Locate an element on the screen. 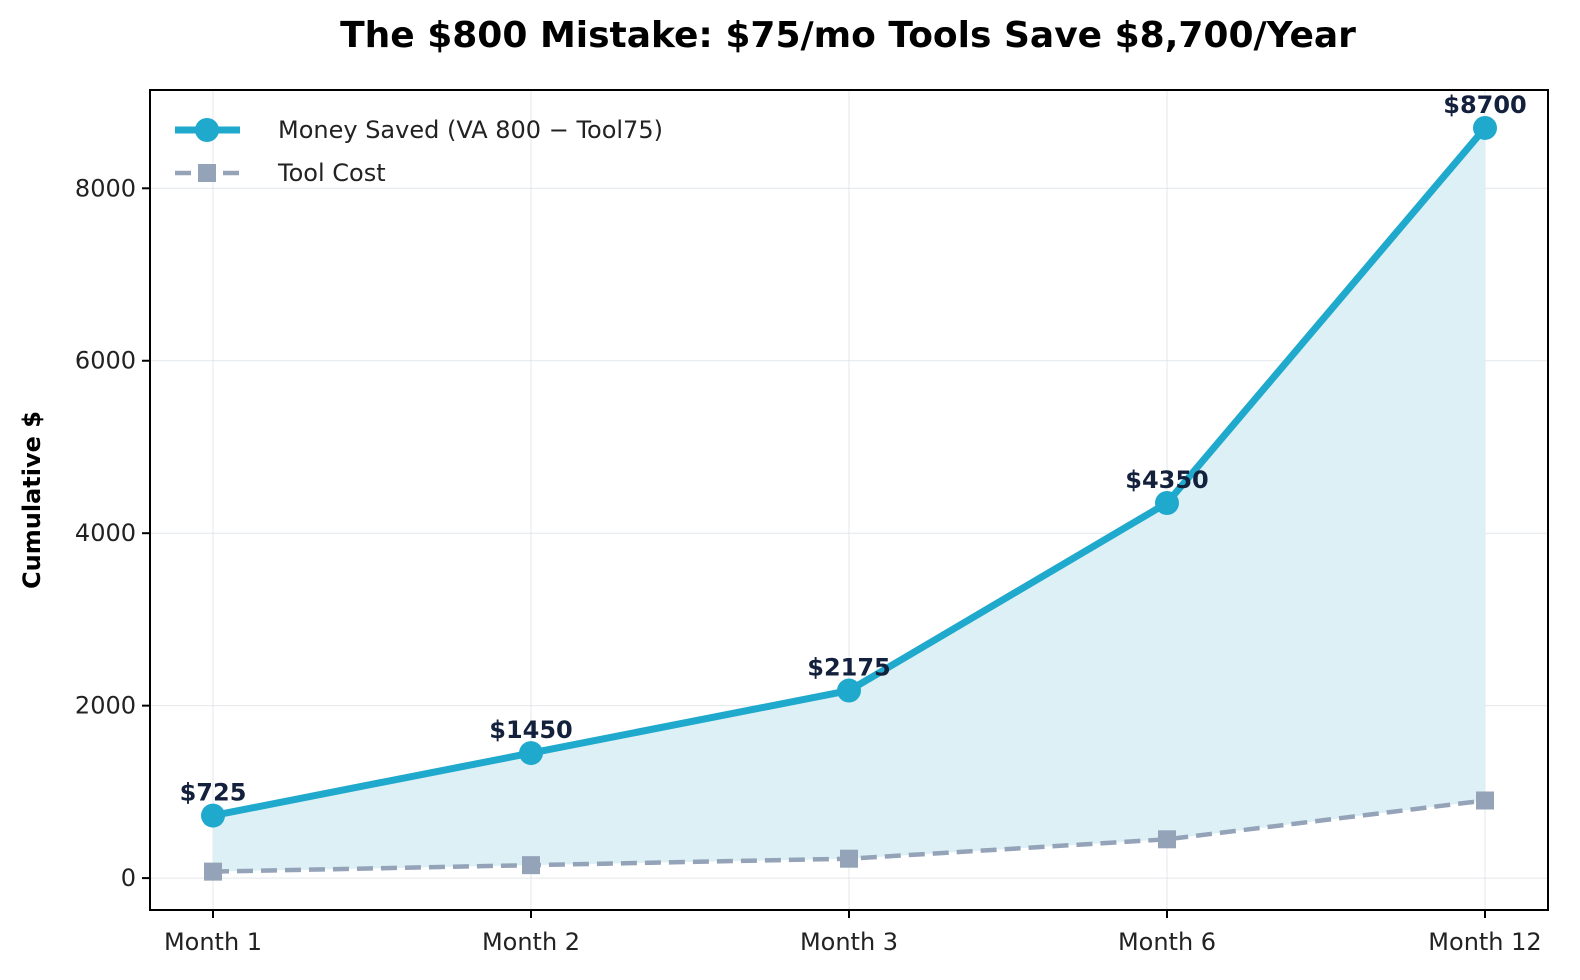 Image resolution: width=1580 pixels, height=980 pixels. money-saved-data-label: $4350 is located at coordinates (1167, 480).